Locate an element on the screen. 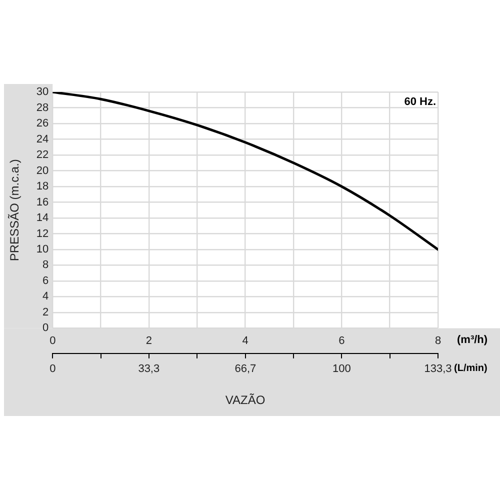 This screenshot has width=500, height=500. x-tick-label: 4 is located at coordinates (245, 340).